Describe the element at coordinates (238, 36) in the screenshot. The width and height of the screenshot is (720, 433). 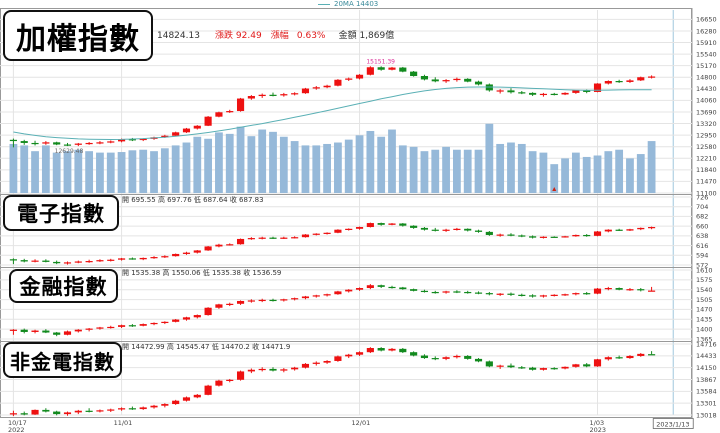
I see `quote-change: 漲跌 92.49` at that location.